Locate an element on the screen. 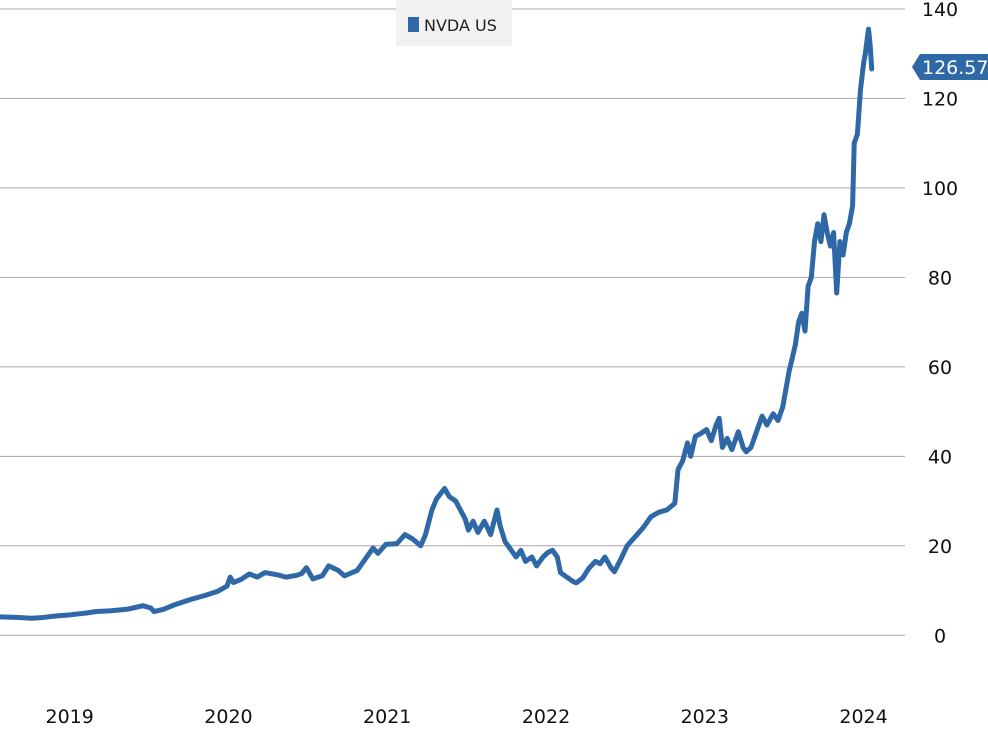  y-axis-tick-labels: 0 20 40 60 80 100 120 140 is located at coordinates (940, 323).